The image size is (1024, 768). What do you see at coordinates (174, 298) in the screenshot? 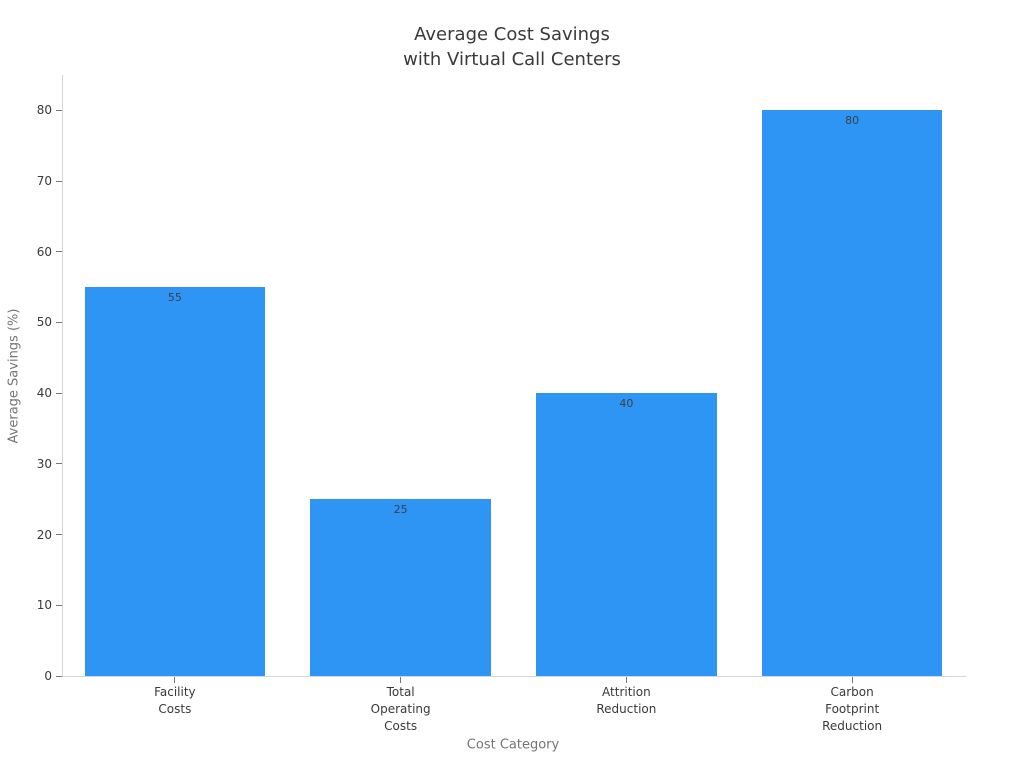
I see `bar-value-label: 55` at bounding box center [174, 298].